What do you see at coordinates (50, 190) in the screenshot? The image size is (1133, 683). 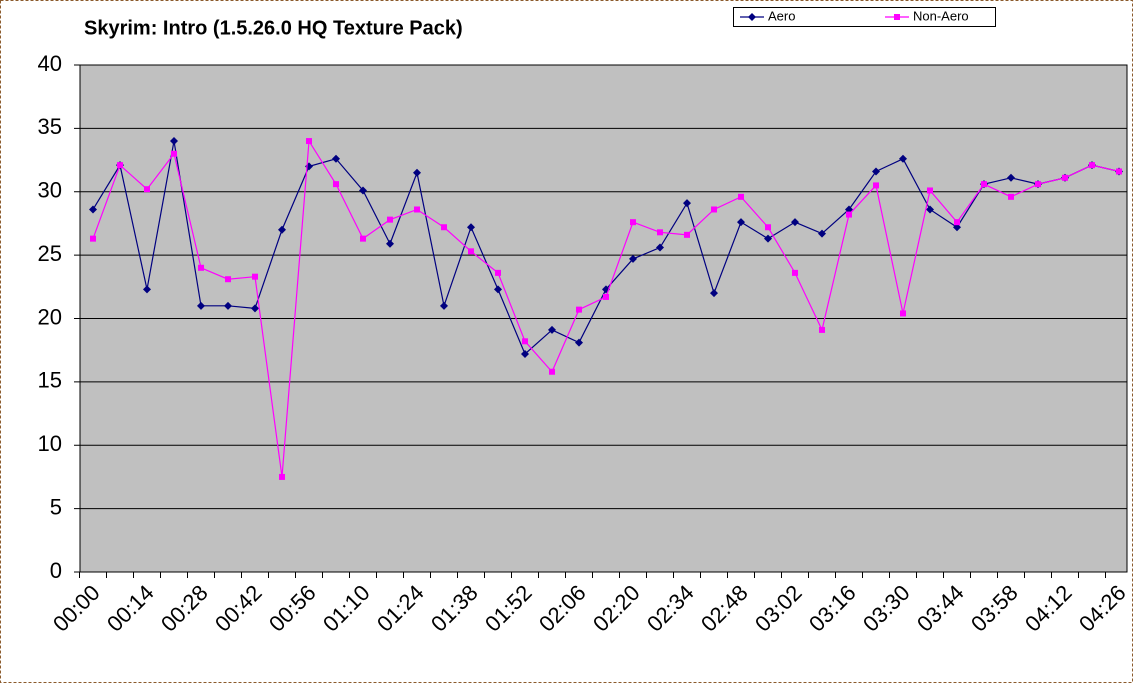 I see `y-tick-label: 30` at bounding box center [50, 190].